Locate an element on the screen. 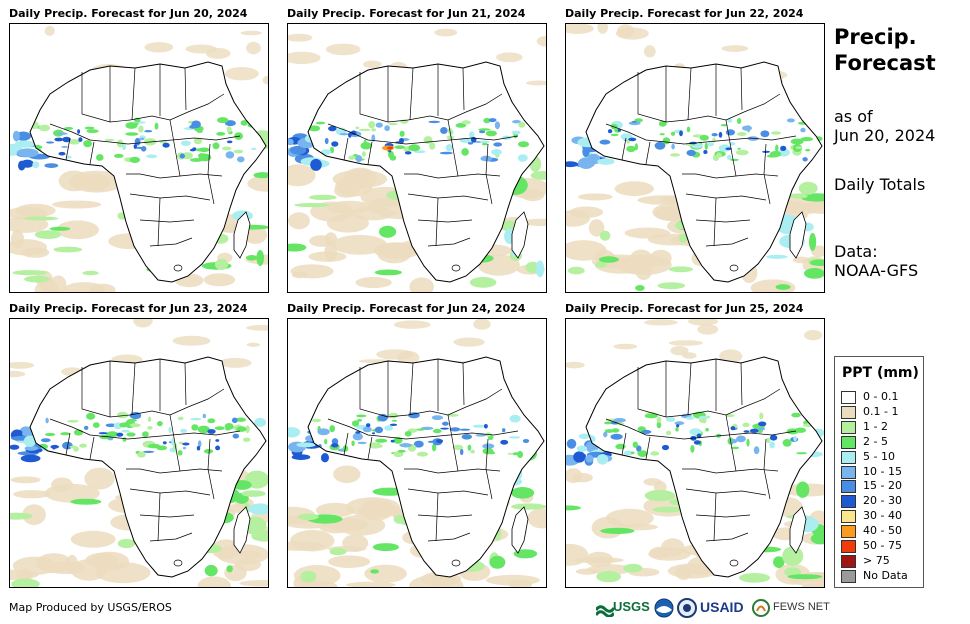 The height and width of the screenshot is (624, 970). legend-item: 0.1 - 1 is located at coordinates (881, 411).